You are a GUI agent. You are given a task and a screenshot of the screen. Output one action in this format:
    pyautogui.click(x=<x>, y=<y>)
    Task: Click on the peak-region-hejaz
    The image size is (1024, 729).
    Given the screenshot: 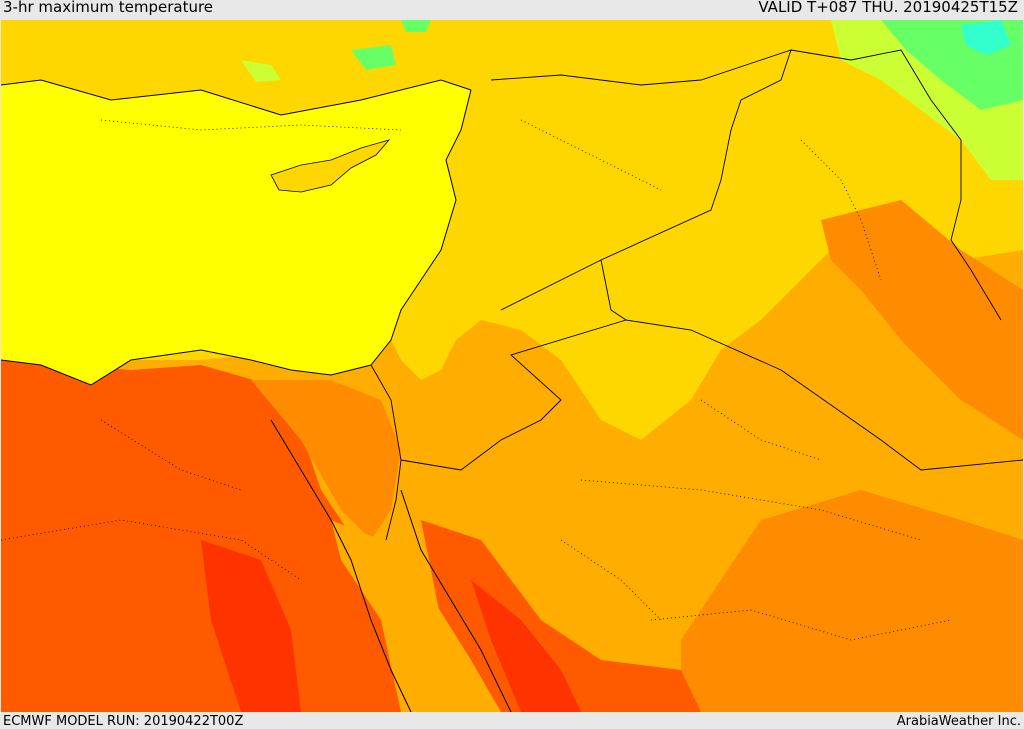 What is the action you would take?
    pyautogui.click(x=526, y=646)
    